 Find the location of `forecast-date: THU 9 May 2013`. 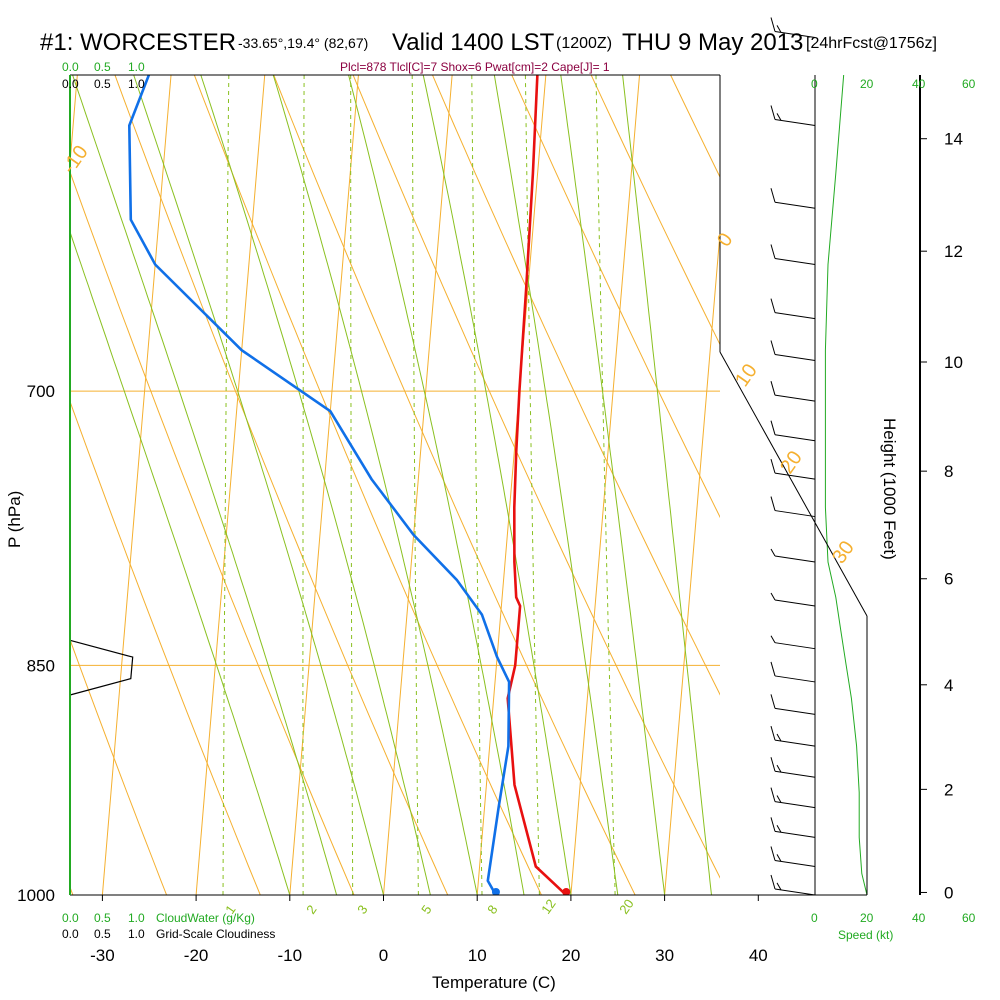

forecast-date: THU 9 May 2013 is located at coordinates (712, 42).